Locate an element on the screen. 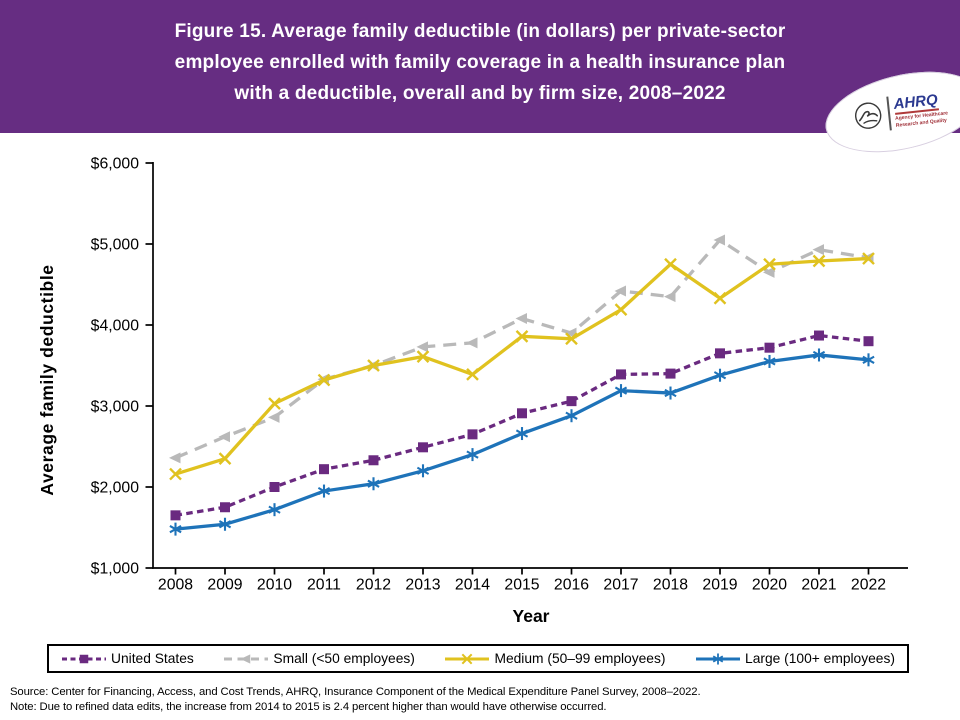  svg-text: 2020 is located at coordinates (769, 585).